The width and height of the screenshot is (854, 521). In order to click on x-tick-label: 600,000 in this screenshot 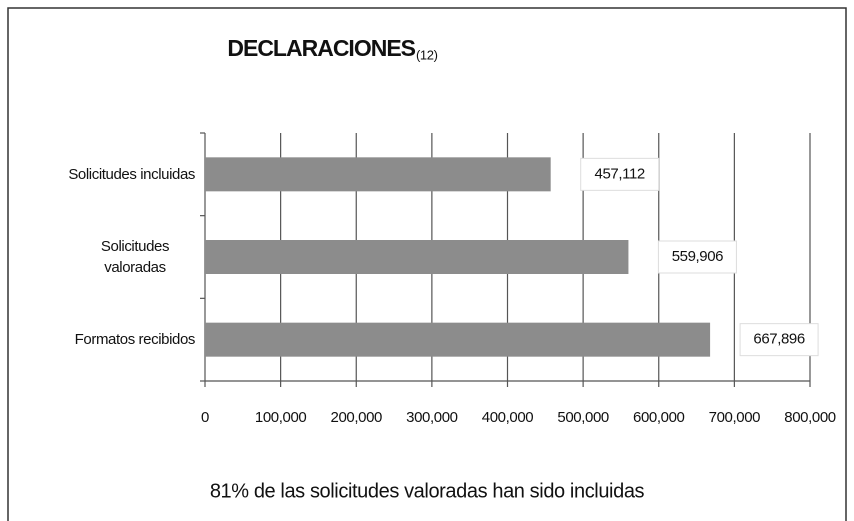, I will do `click(658, 417)`.